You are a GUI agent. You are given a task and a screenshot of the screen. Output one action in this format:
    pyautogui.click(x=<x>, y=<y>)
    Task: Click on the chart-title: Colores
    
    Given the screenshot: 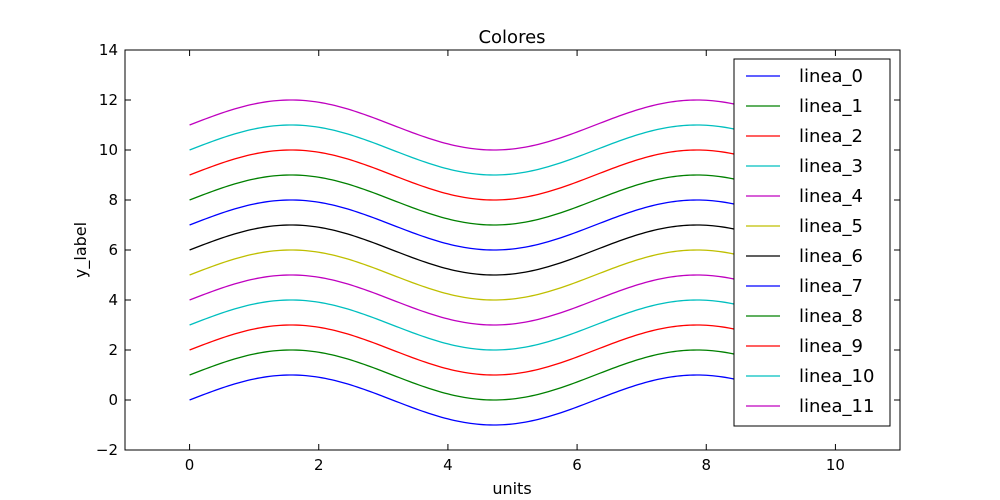 What is the action you would take?
    pyautogui.click(x=511, y=37)
    